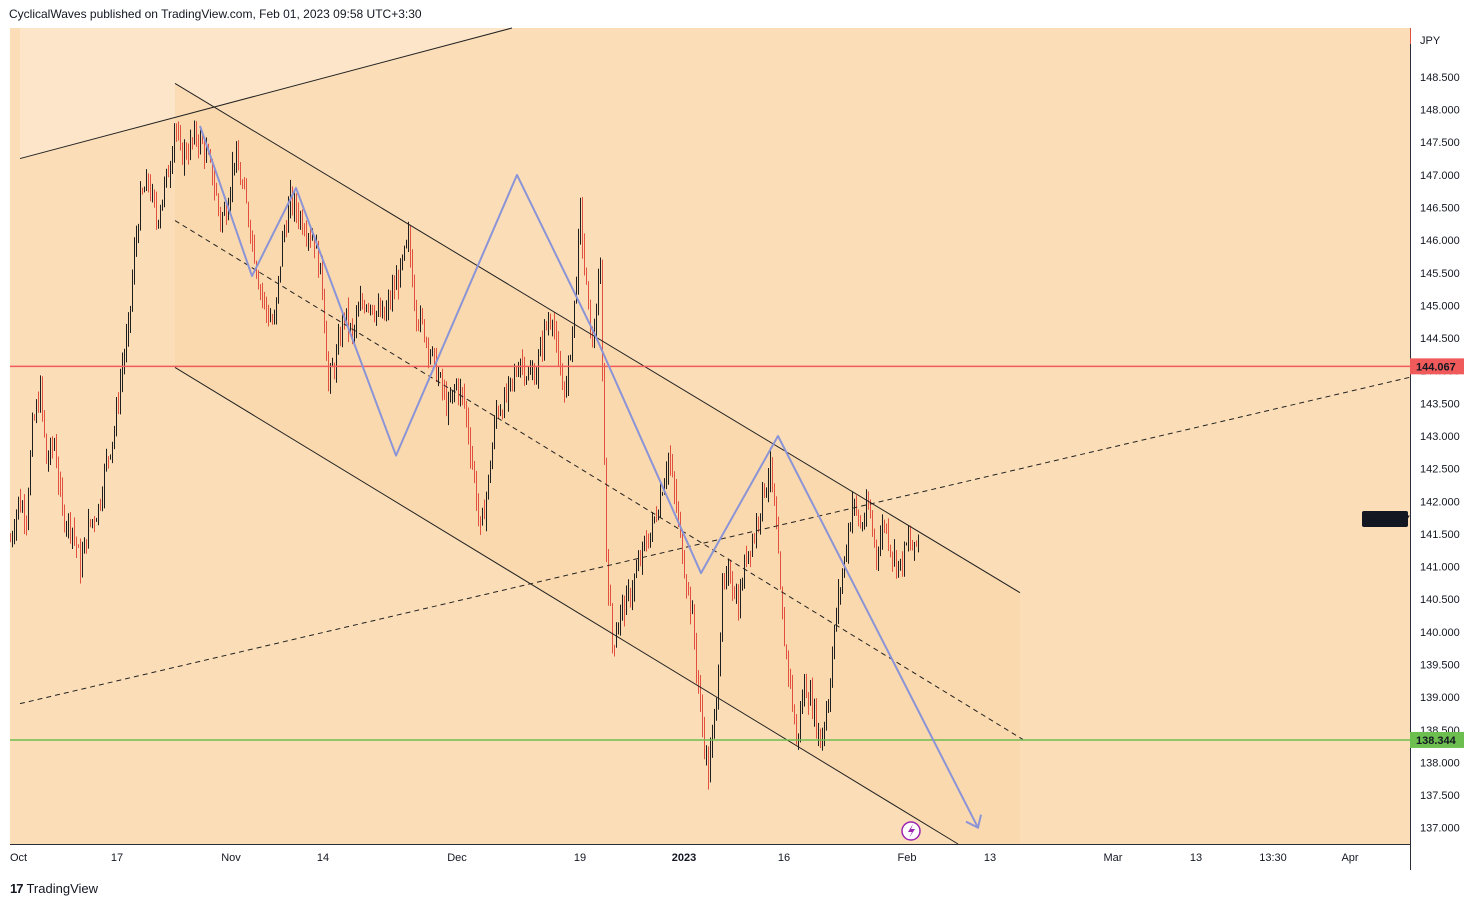 The height and width of the screenshot is (907, 1478). I want to click on time-tick-label: 2023, so click(684, 858).